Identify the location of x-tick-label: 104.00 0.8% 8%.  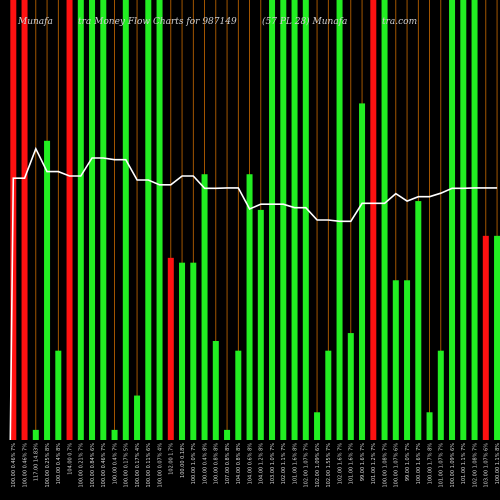
(239, 464).